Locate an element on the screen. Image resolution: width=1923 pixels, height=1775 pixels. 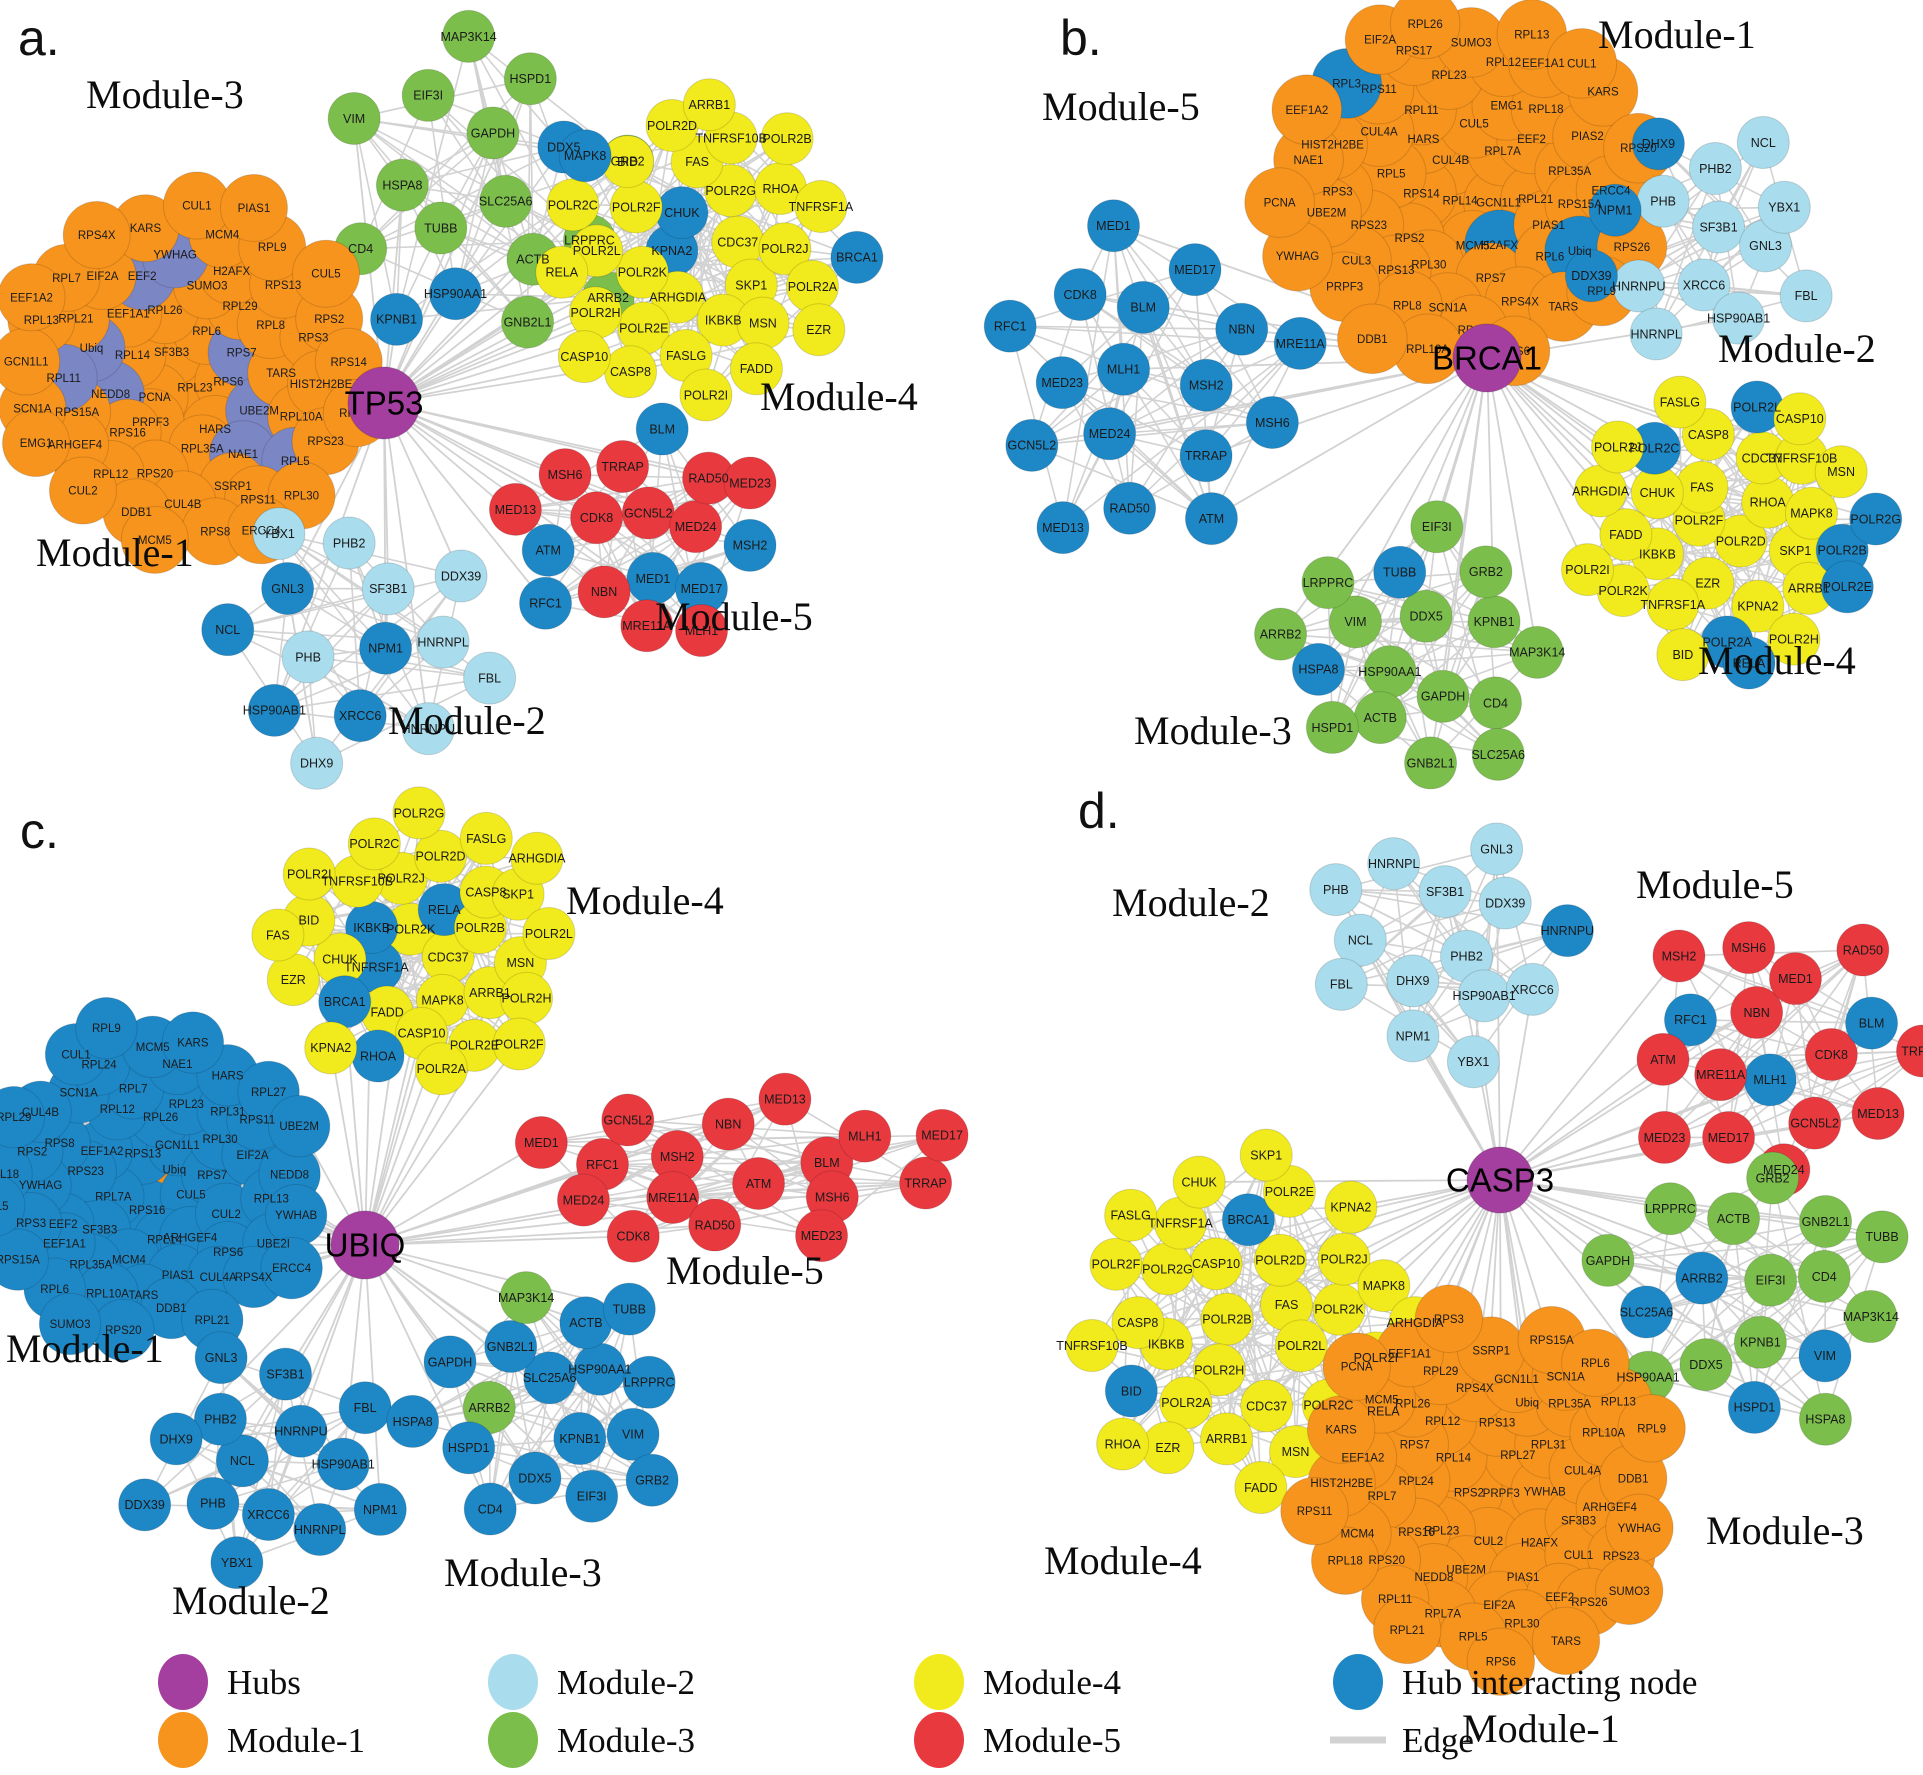
node-label-RPS16: RPS16 is located at coordinates (127, 434).